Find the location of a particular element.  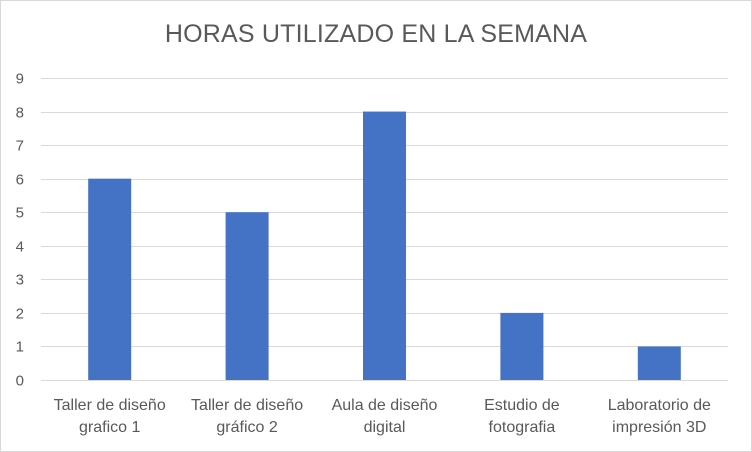

chart-title: HORAS UTILIZADO EN LA SEMANA is located at coordinates (376, 34).